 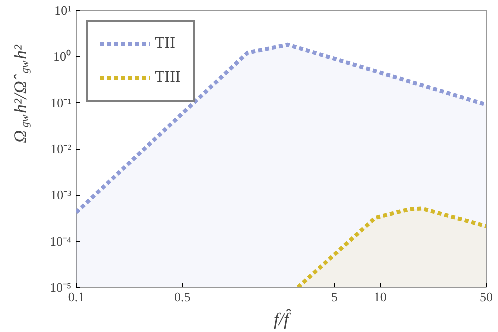 I want to click on y-tick-label: 10⁰, so click(x=63, y=56).